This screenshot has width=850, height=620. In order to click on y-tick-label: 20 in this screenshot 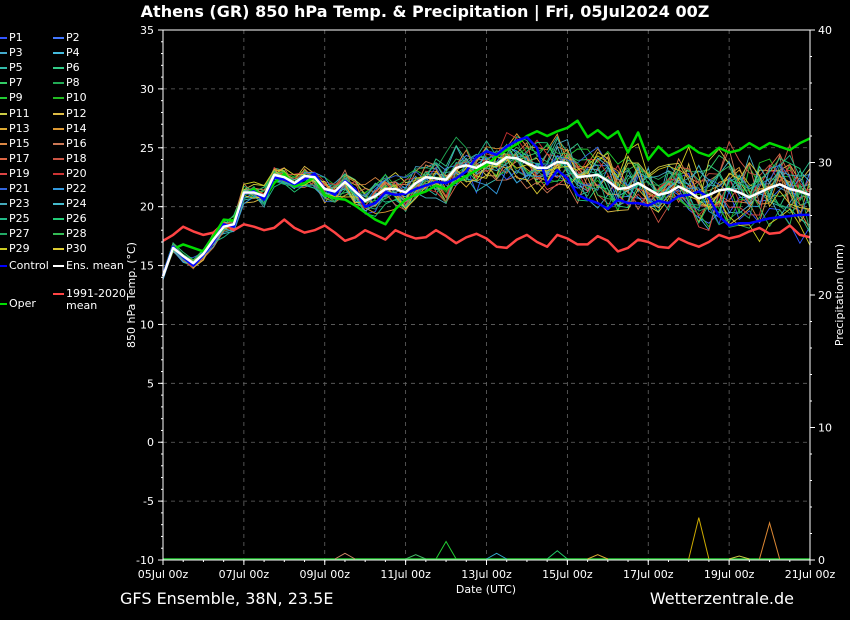, I will do `click(147, 207)`.